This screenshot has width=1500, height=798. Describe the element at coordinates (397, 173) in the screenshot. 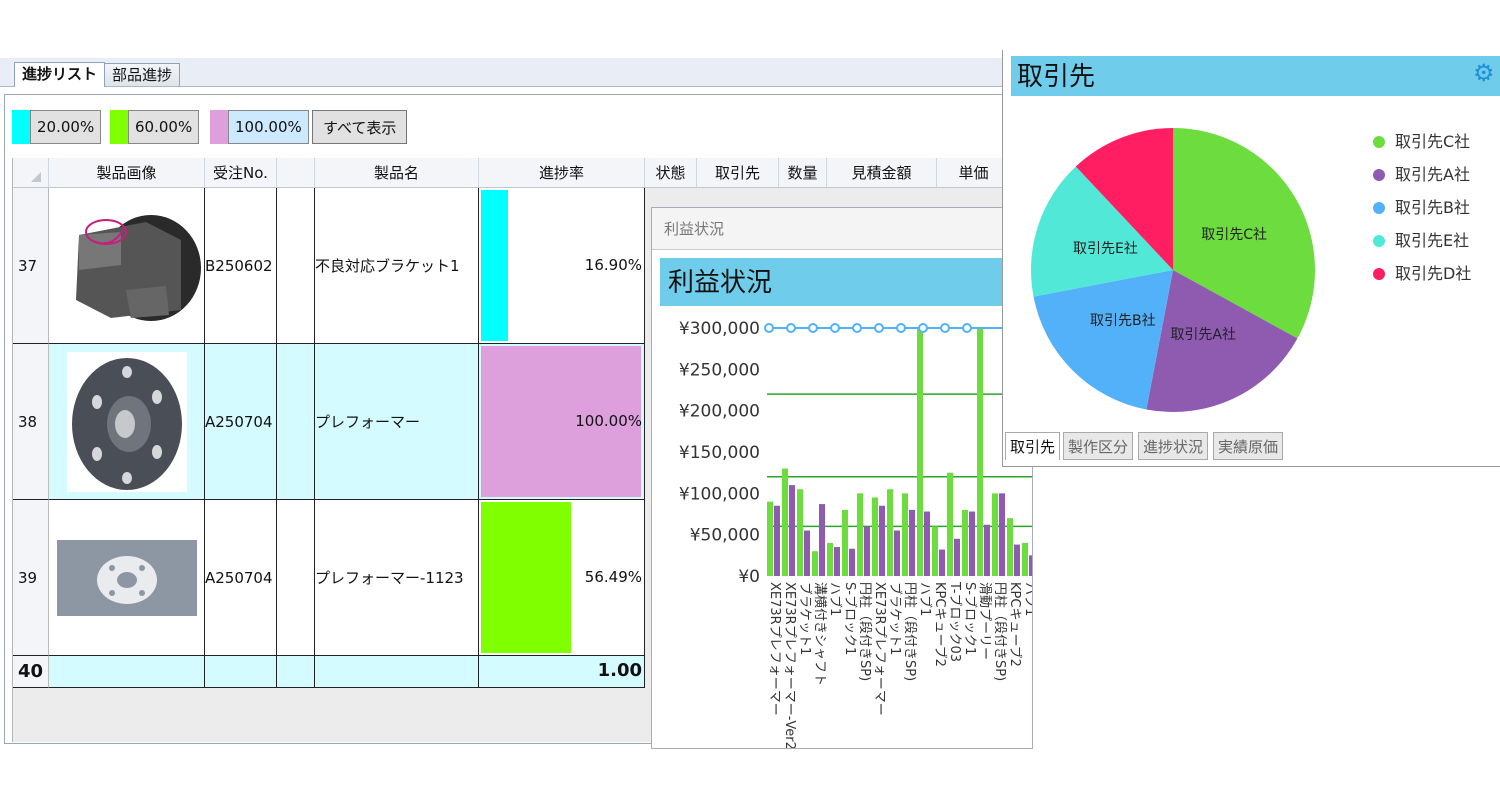

I see `col-header-product-name: 製品名` at that location.